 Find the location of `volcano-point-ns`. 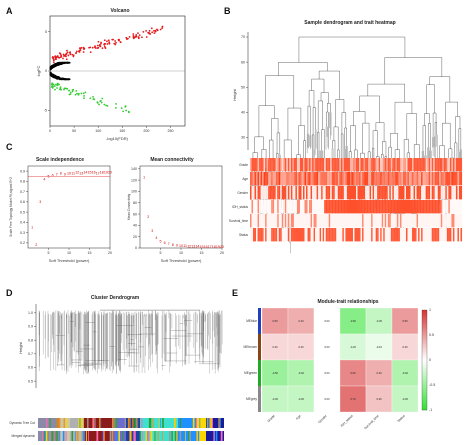

volcano-point-ns is located at coordinates (65, 62).